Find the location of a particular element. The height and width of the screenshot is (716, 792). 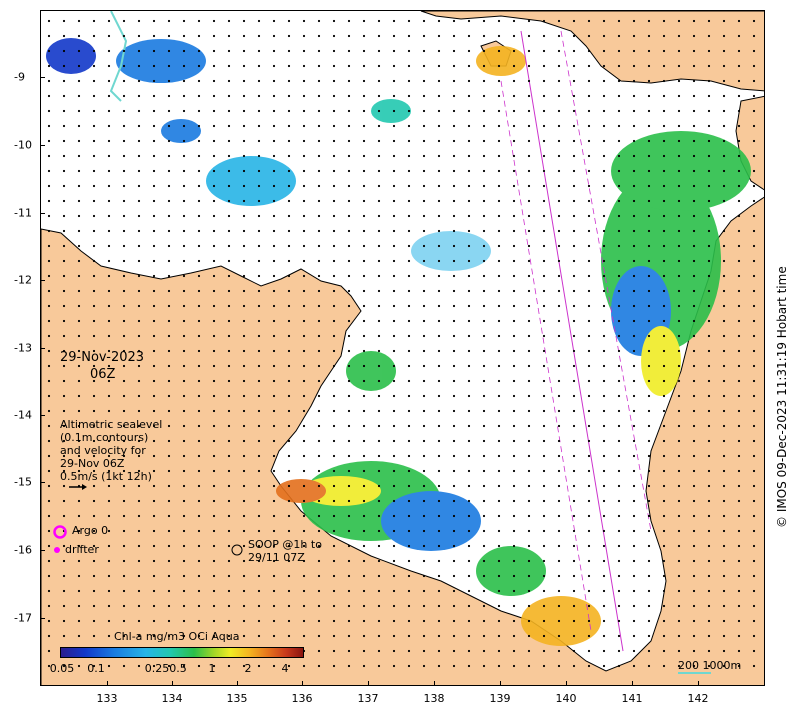

x-tick-mark is located at coordinates (172, 683).